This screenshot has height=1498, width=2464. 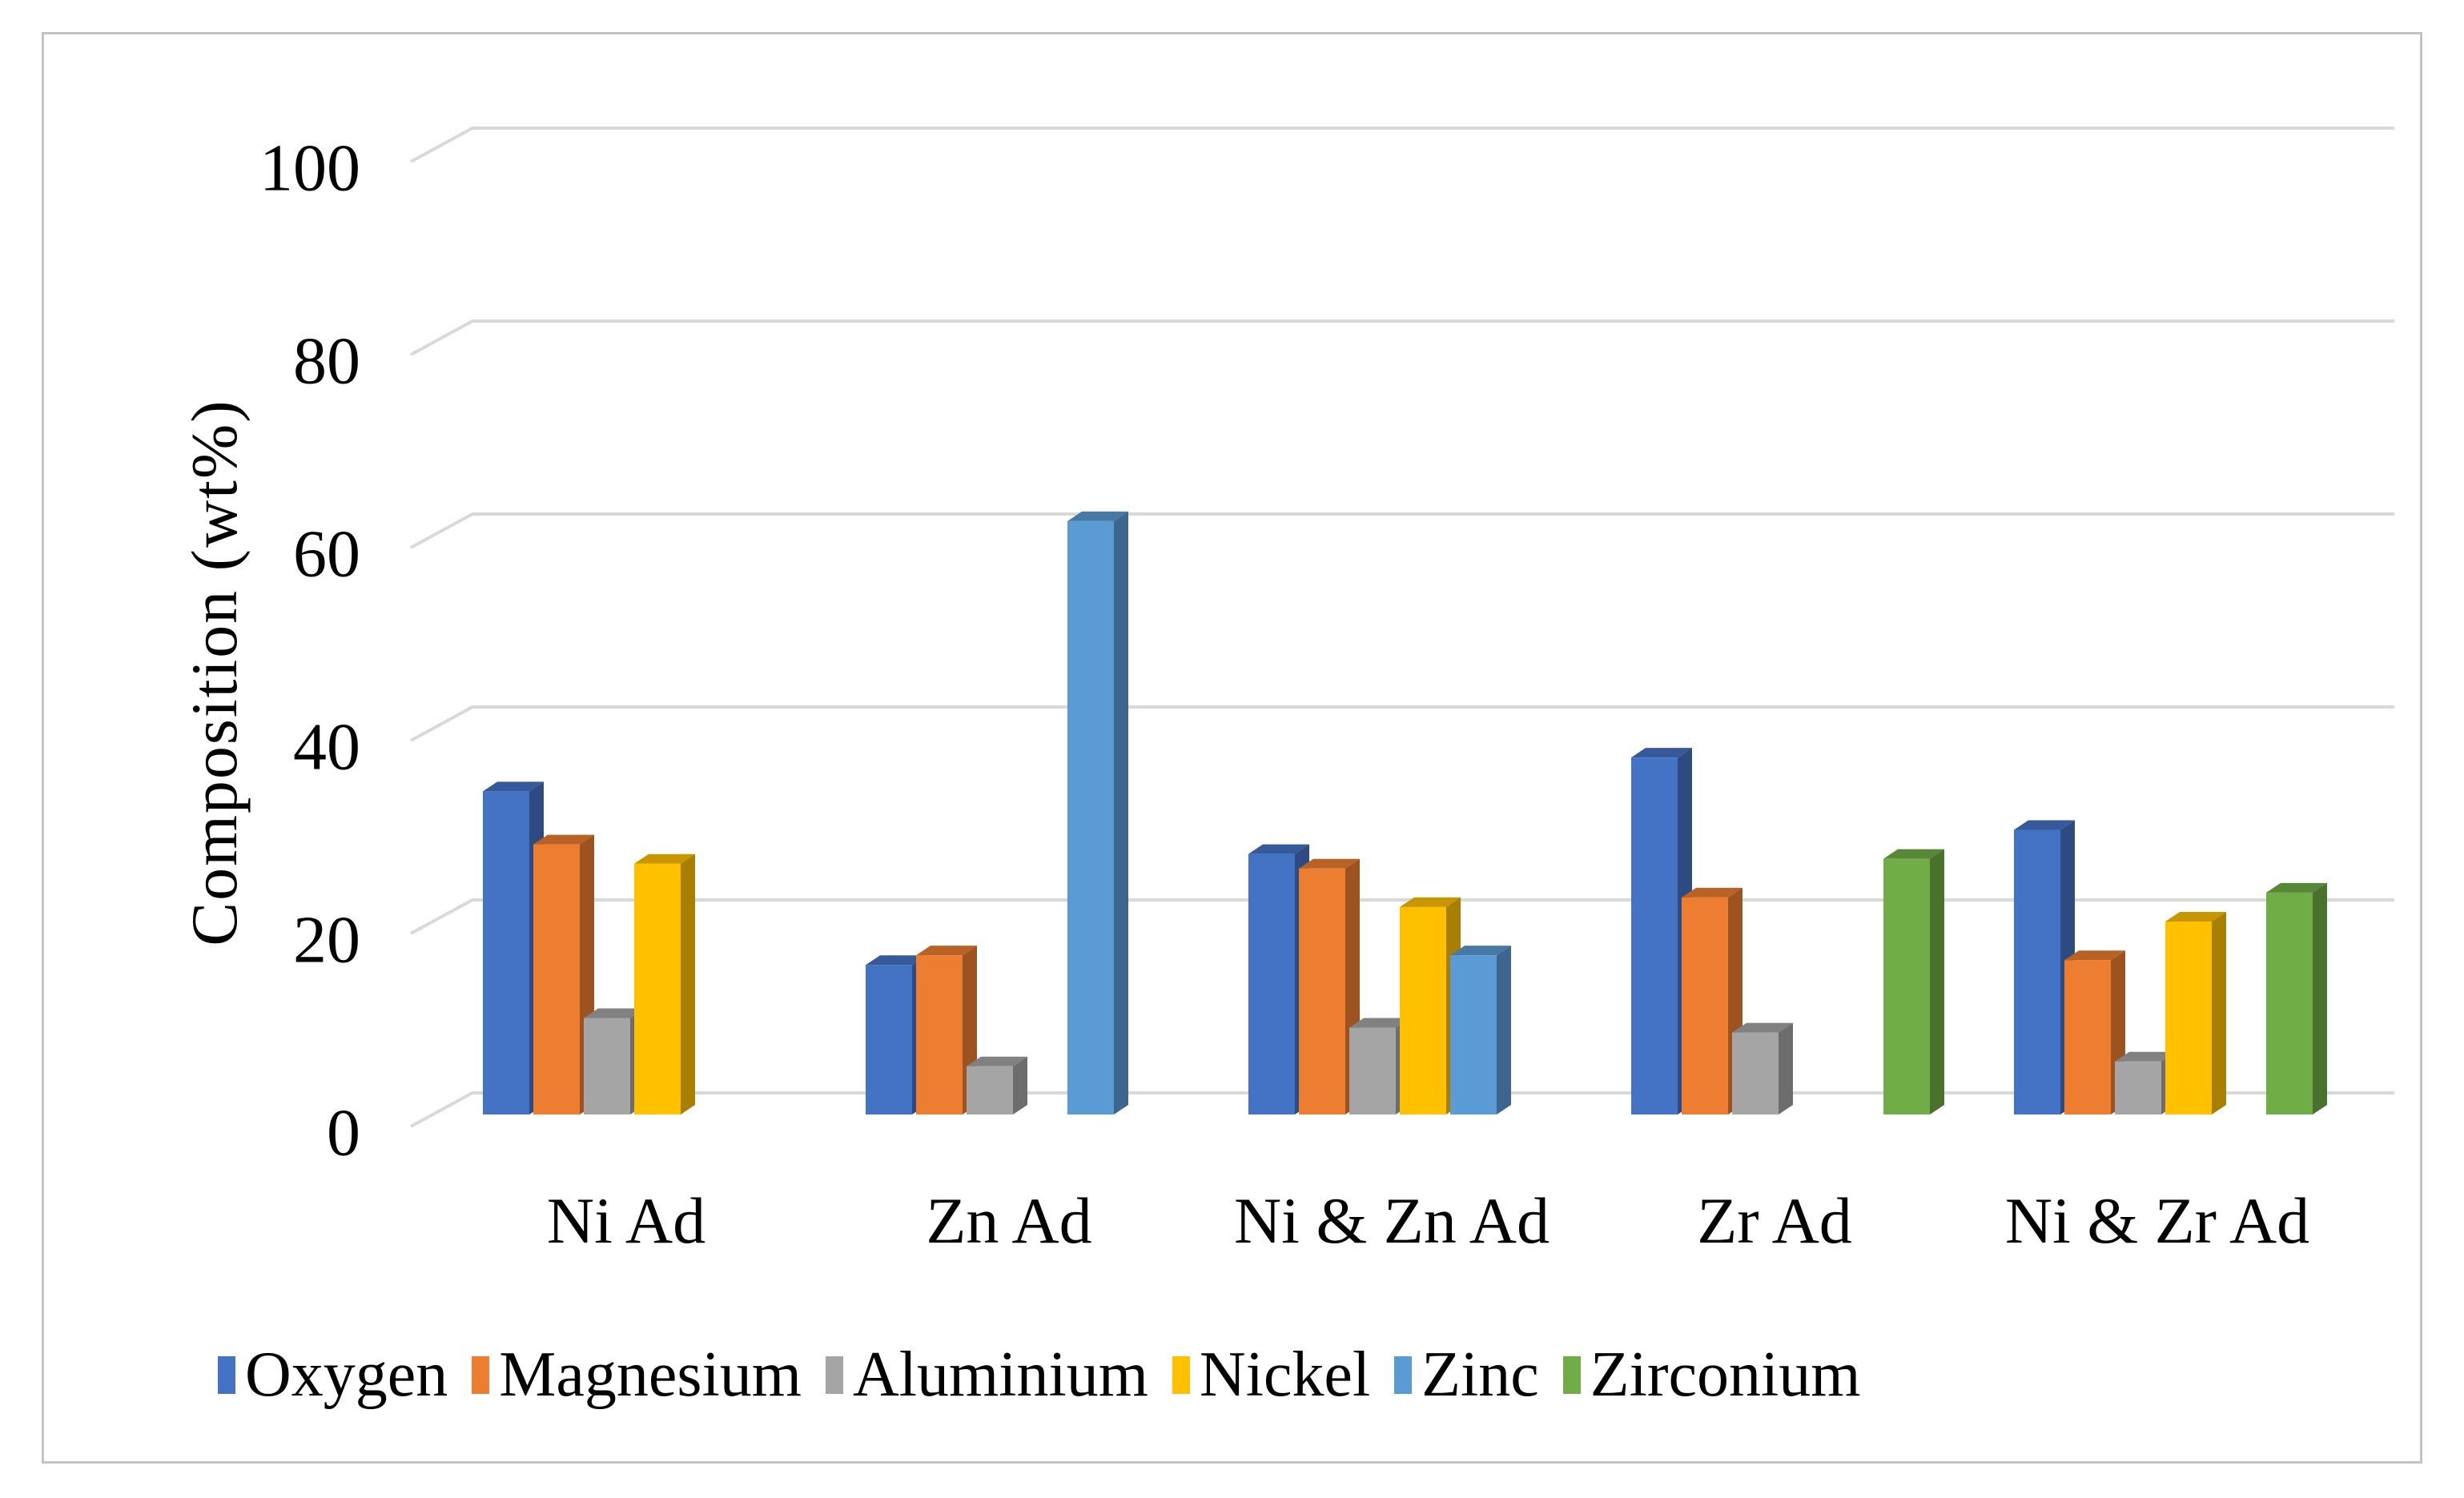 What do you see at coordinates (563, 974) in the screenshot?
I see `bar-magnesium-ni-ad` at bounding box center [563, 974].